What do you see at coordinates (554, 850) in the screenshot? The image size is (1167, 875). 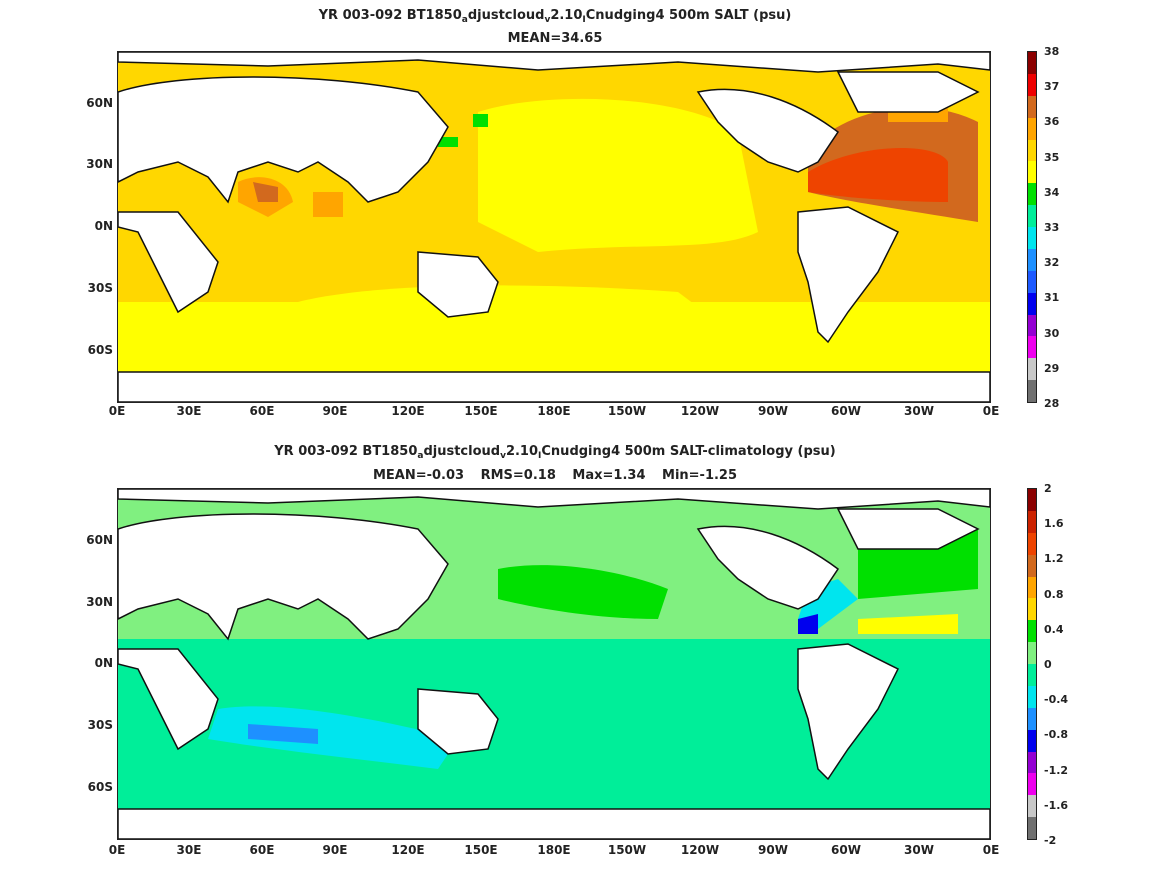 I see `panel2-lon-180e: 180E` at bounding box center [554, 850].